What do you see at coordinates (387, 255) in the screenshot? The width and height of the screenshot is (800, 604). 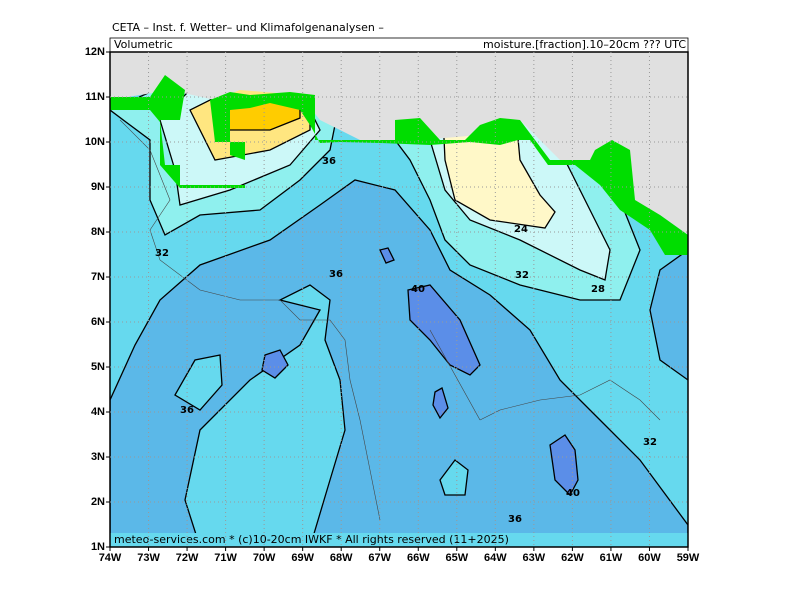 I see `field-above-40-n` at bounding box center [387, 255].